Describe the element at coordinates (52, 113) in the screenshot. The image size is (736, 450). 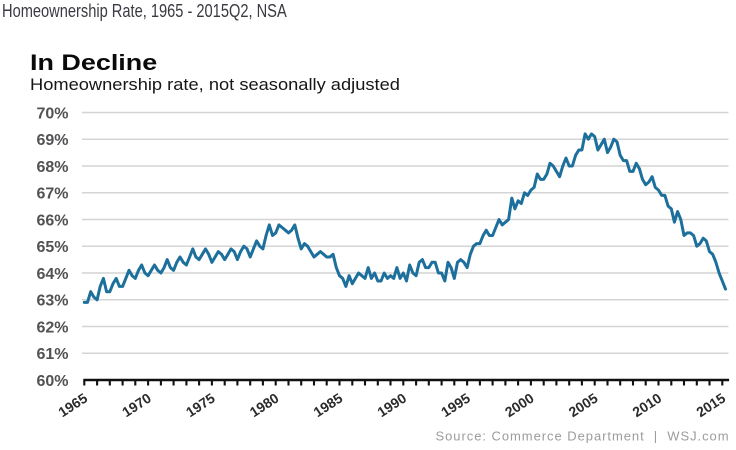
I see `svg-text: 70%` at that location.